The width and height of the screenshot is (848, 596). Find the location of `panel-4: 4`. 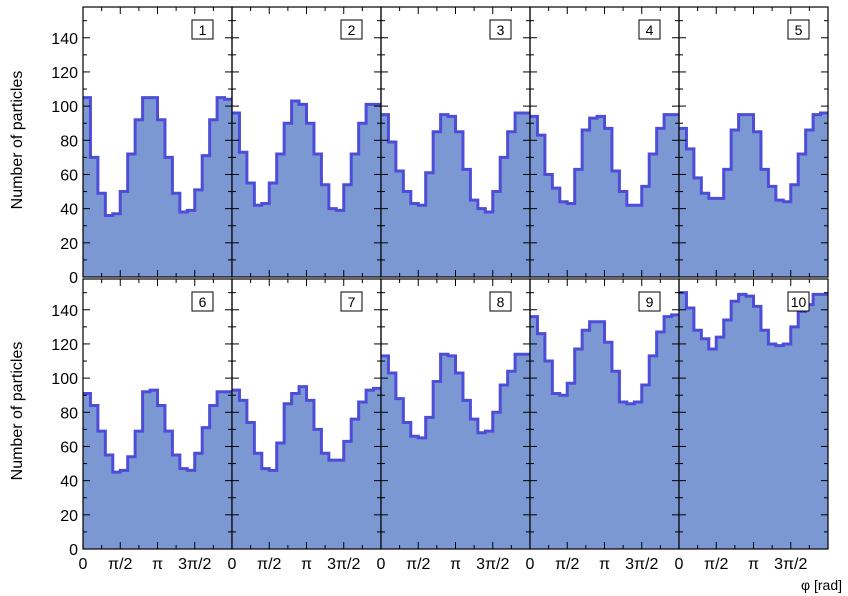

panel-4: 4 is located at coordinates (604, 142).